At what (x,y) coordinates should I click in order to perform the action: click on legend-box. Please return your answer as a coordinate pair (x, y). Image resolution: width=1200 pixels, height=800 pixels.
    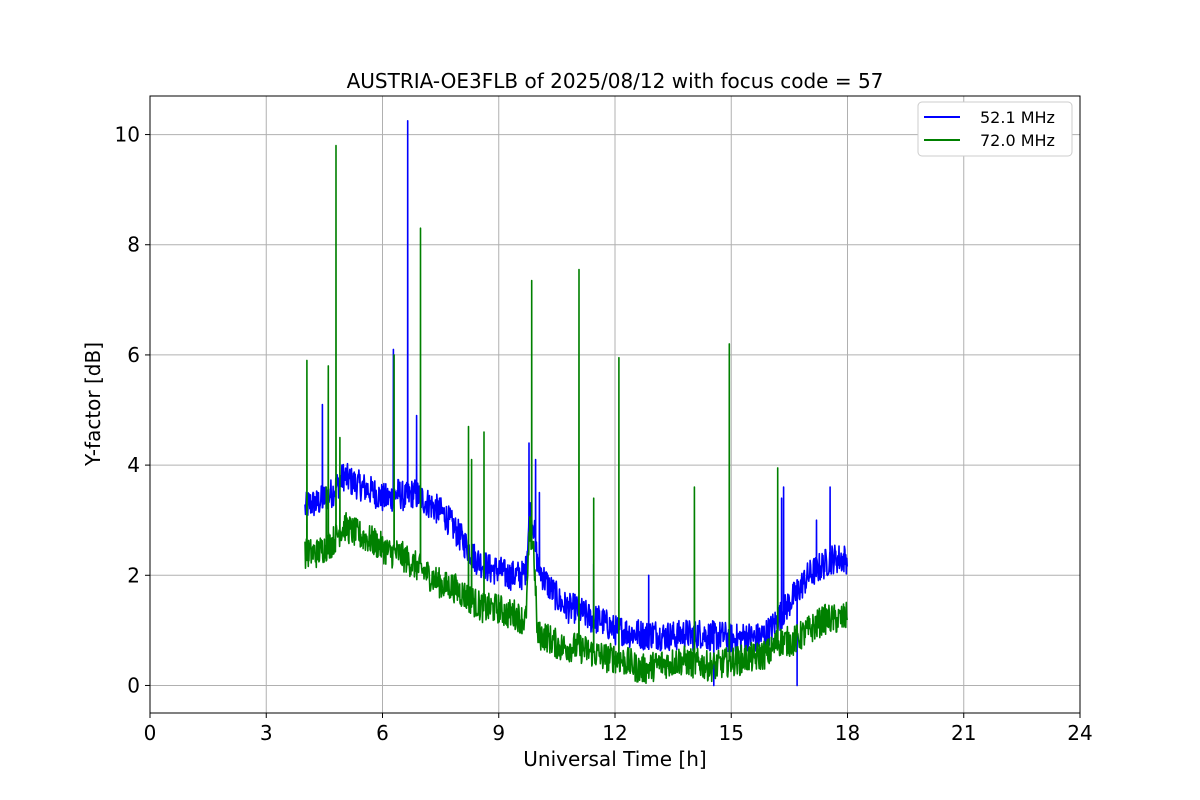
    Looking at the image, I should click on (995, 129).